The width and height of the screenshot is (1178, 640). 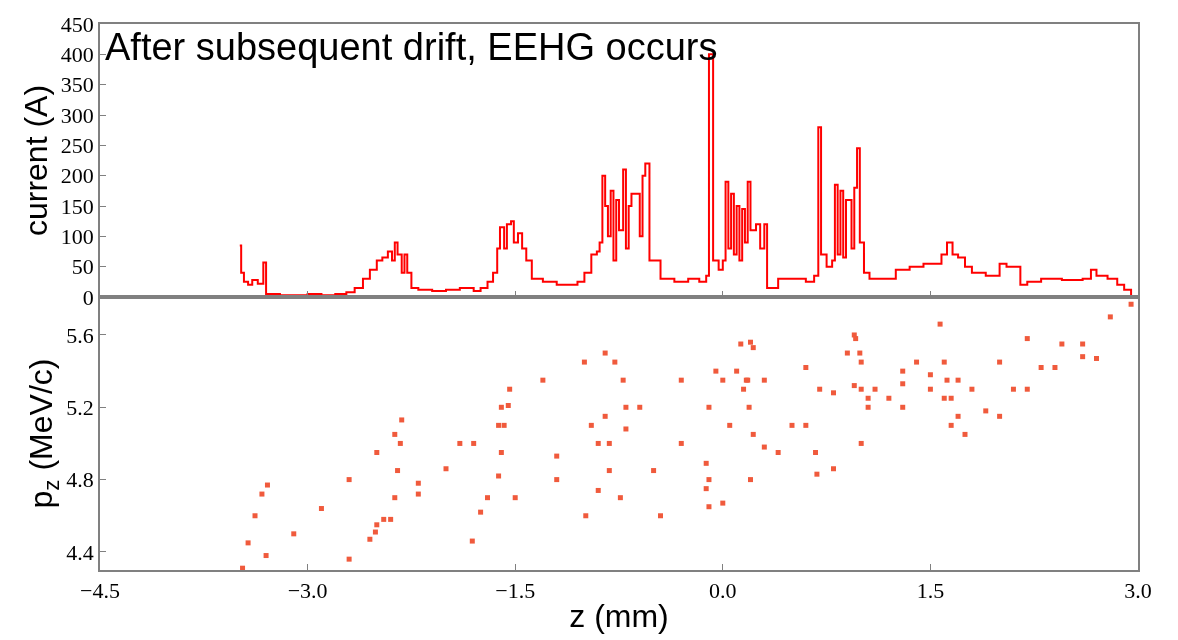 I want to click on x-tick-label: 1.5, so click(x=930, y=591).